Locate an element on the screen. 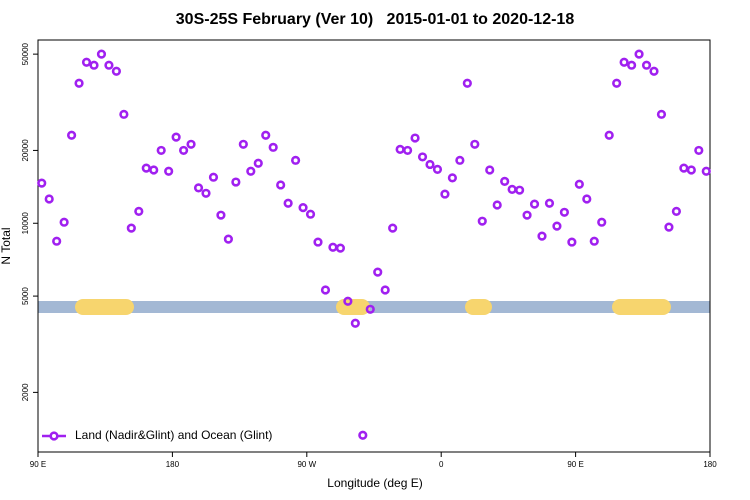 The height and width of the screenshot is (500, 750). y-tick-label: 2000 is located at coordinates (25, 392).